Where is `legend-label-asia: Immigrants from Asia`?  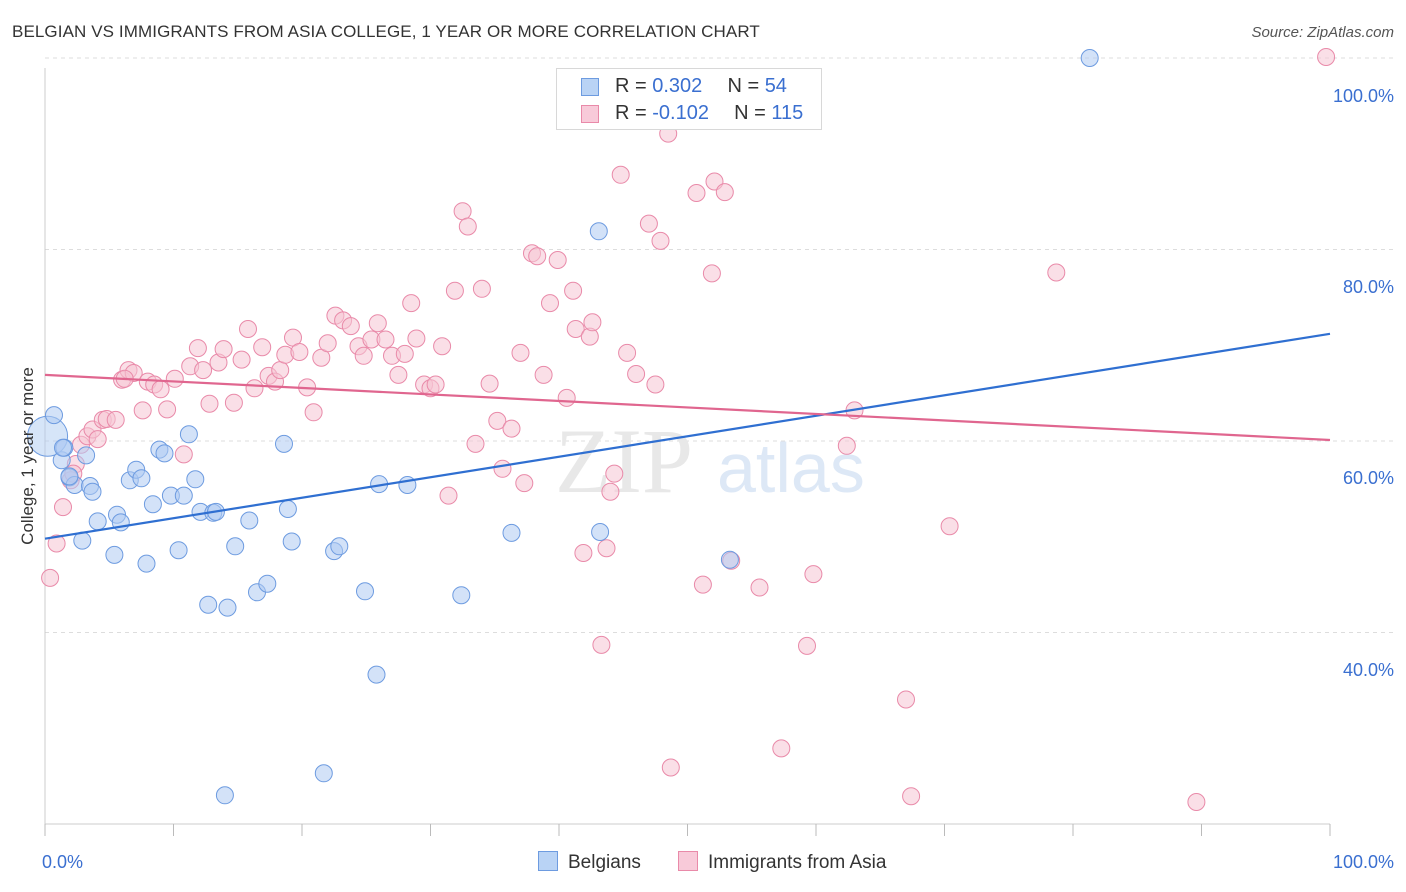 legend-label-asia: Immigrants from Asia is located at coordinates (797, 862).